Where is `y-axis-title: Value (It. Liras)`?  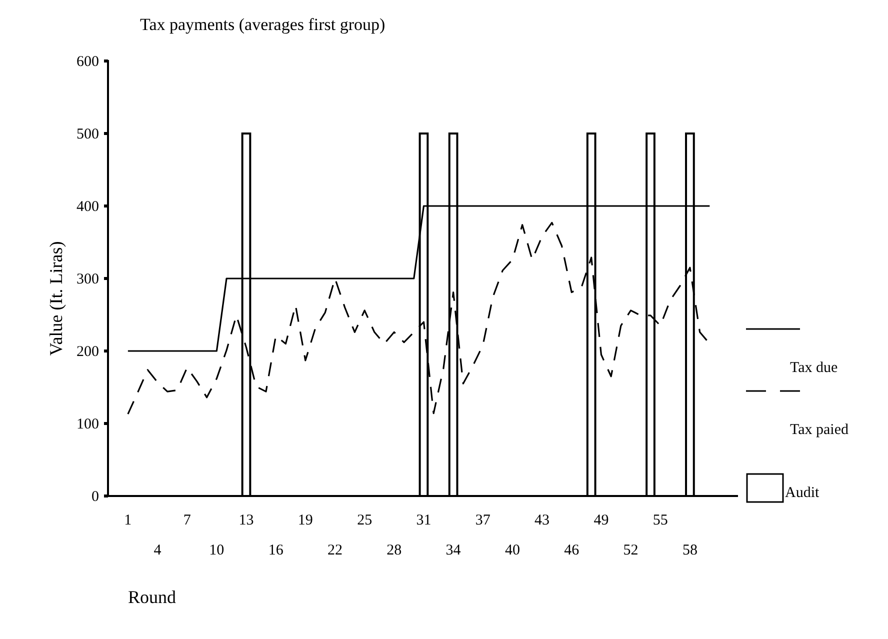 y-axis-title: Value (It. Liras) is located at coordinates (56, 298).